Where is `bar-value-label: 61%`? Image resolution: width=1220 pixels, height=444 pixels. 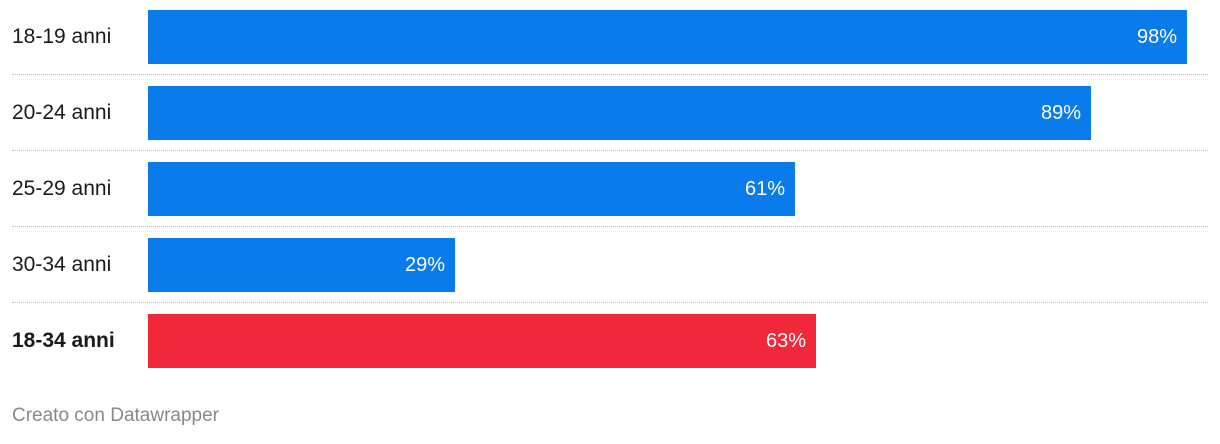 bar-value-label: 61% is located at coordinates (764, 189).